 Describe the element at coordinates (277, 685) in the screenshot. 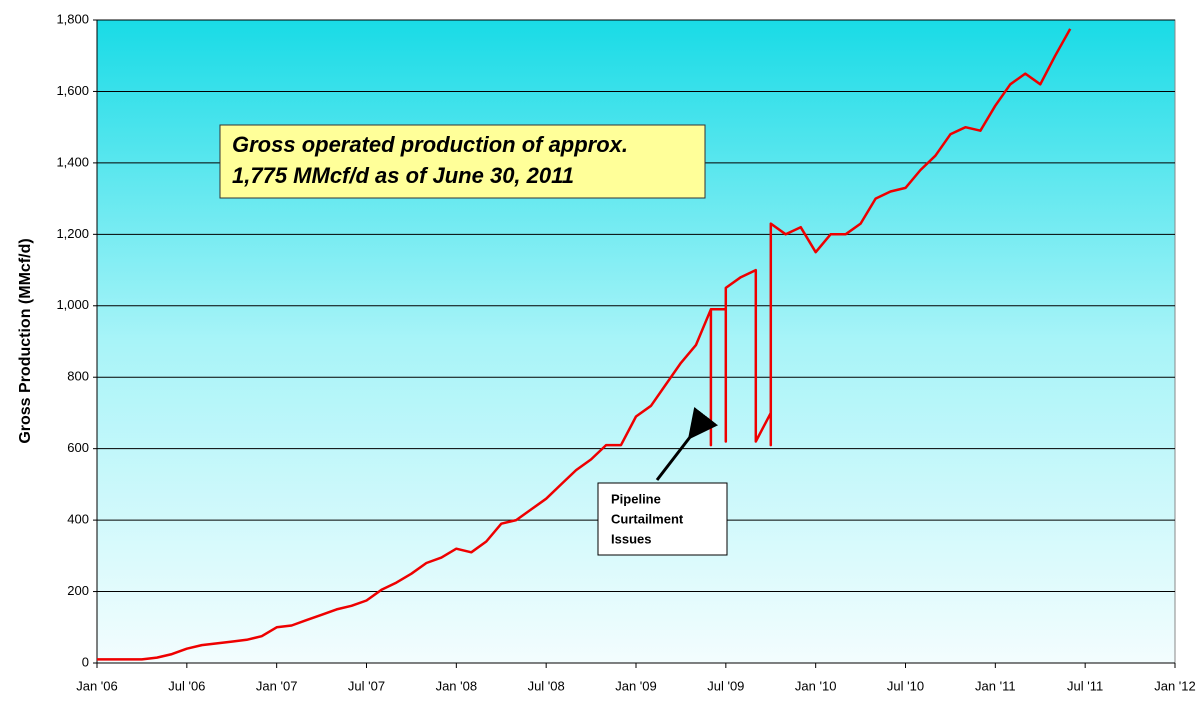

I see `x-tick-label: Jan '07` at that location.